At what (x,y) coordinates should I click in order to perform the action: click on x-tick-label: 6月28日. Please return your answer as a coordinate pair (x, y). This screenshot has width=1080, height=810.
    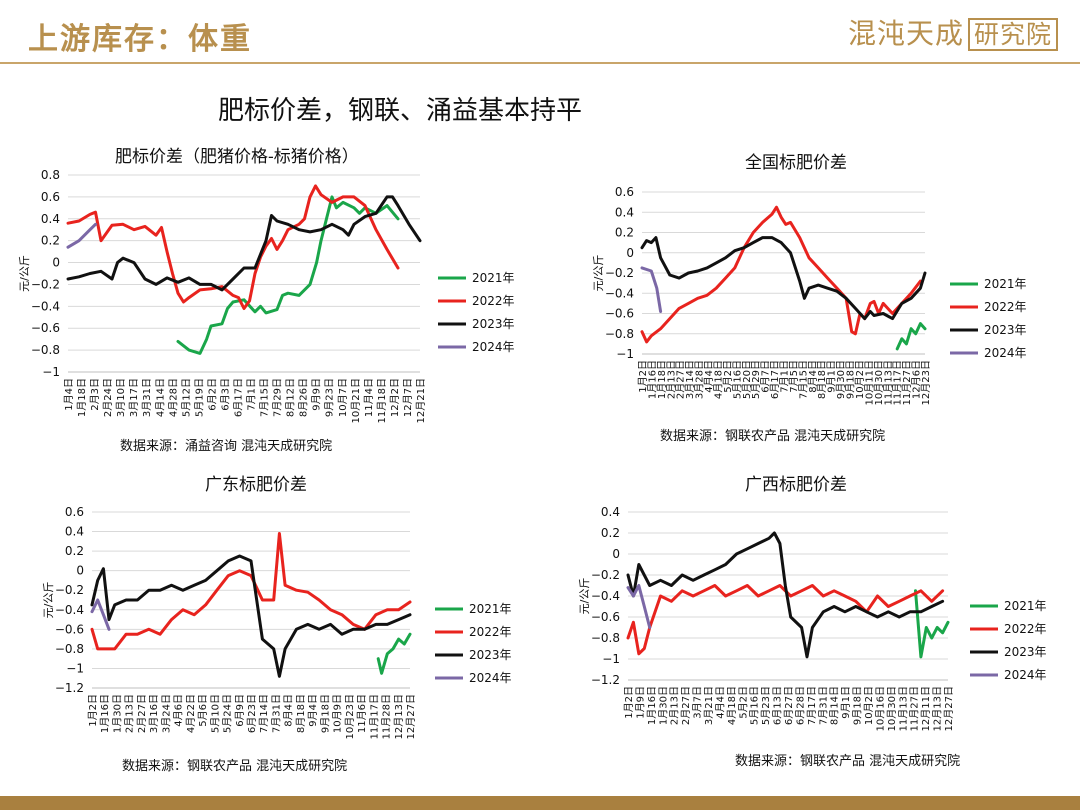
    Looking at the image, I should click on (800, 705).